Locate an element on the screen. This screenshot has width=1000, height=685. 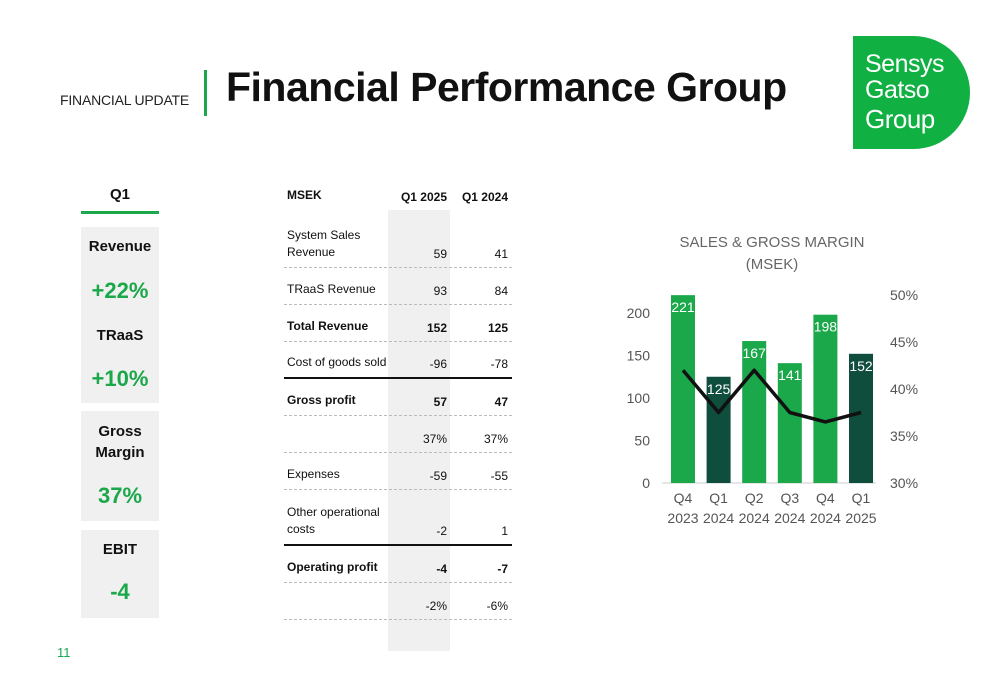
logo-line-2: Gatso is located at coordinates (897, 90).